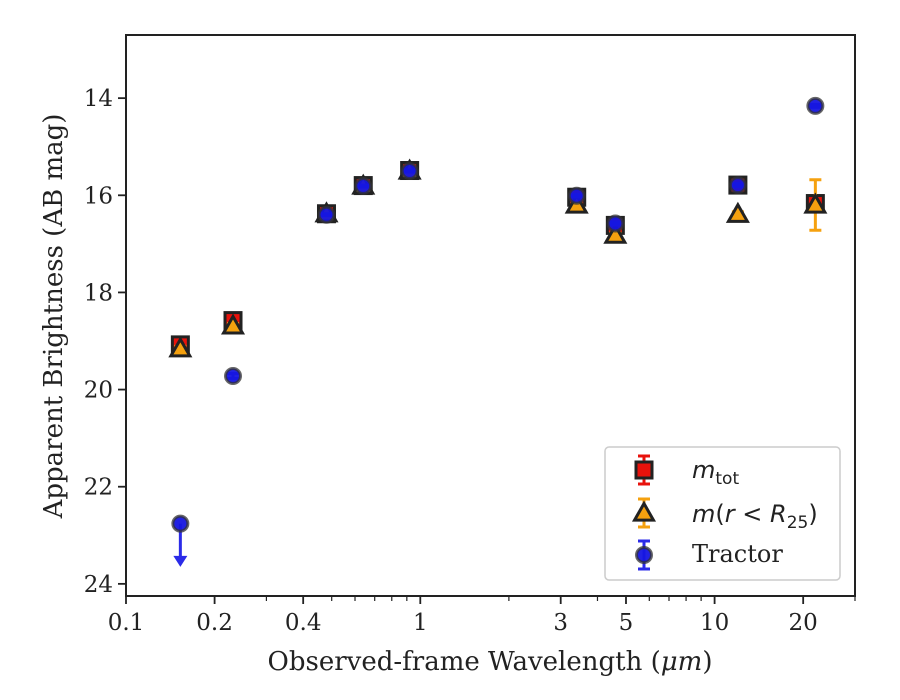 The image size is (900, 700). What do you see at coordinates (303, 623) in the screenshot?
I see `x-tick-label: 0.4` at bounding box center [303, 623].